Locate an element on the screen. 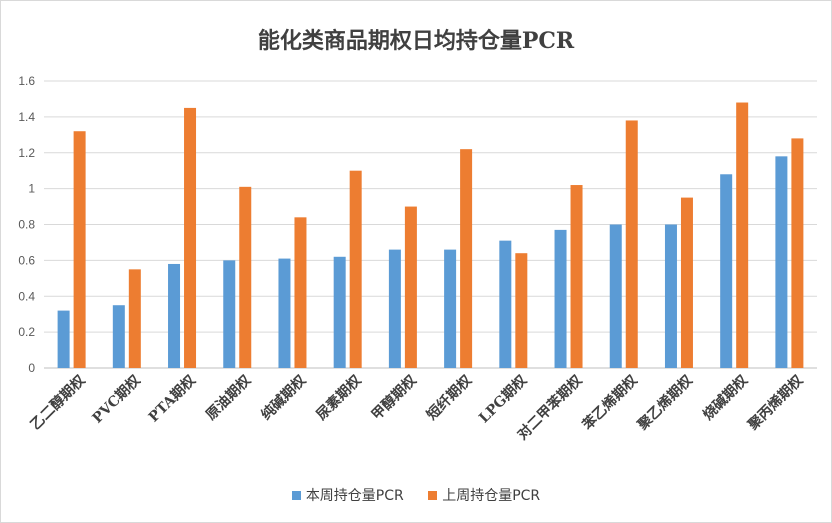 Image resolution: width=832 pixels, height=523 pixels. x-tick-label: 甲醇期权 is located at coordinates (394, 397).